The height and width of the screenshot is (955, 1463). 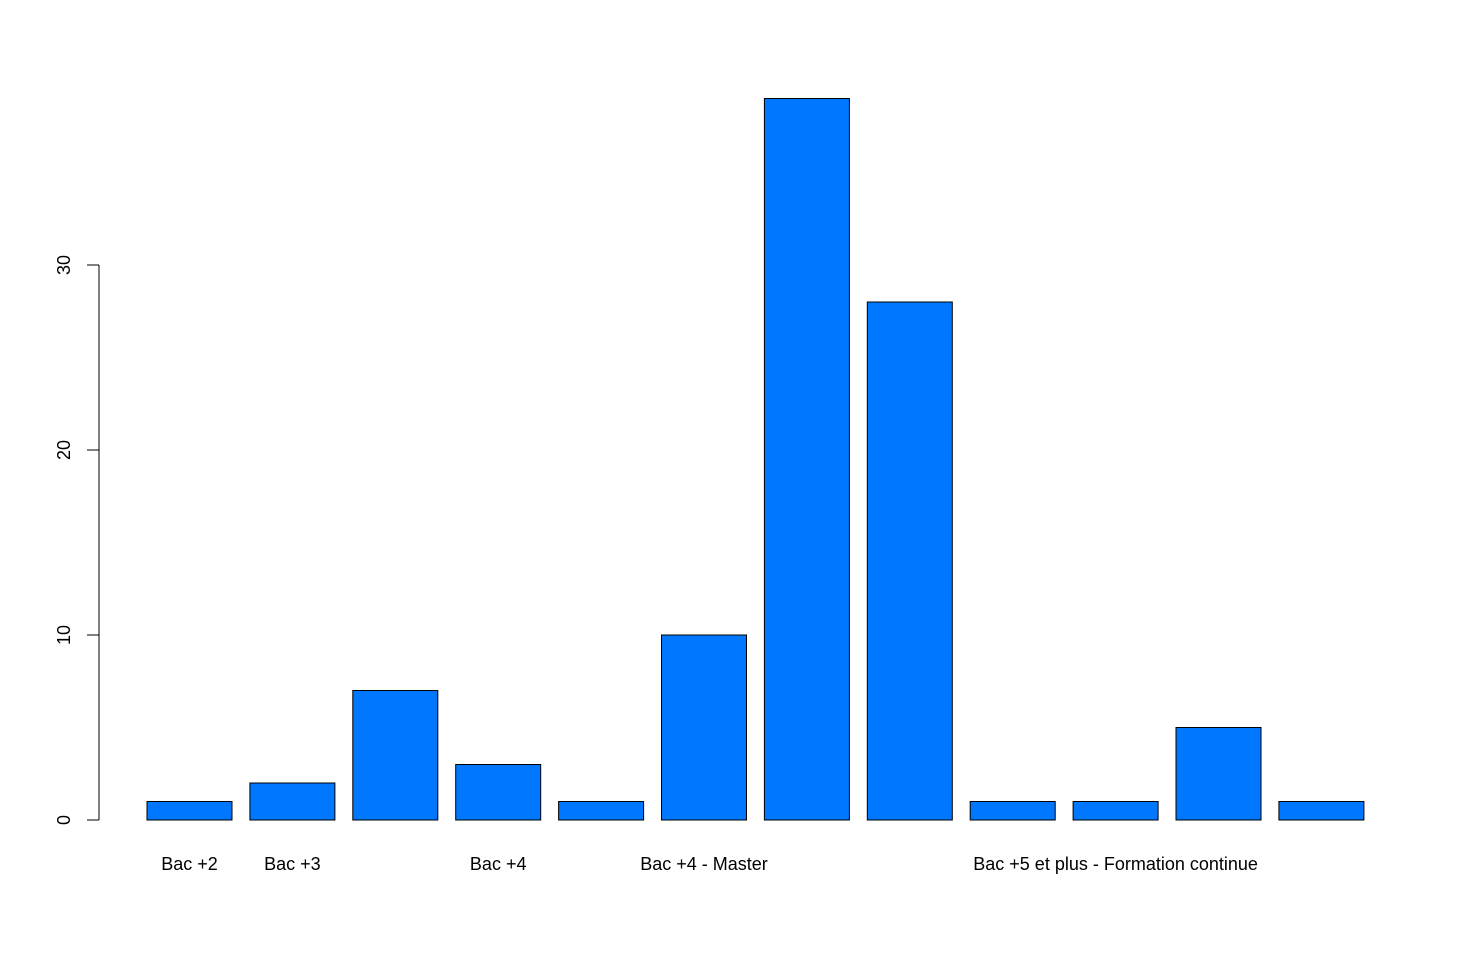 I want to click on x-tick-label-3: Bac +4, so click(x=498, y=864).